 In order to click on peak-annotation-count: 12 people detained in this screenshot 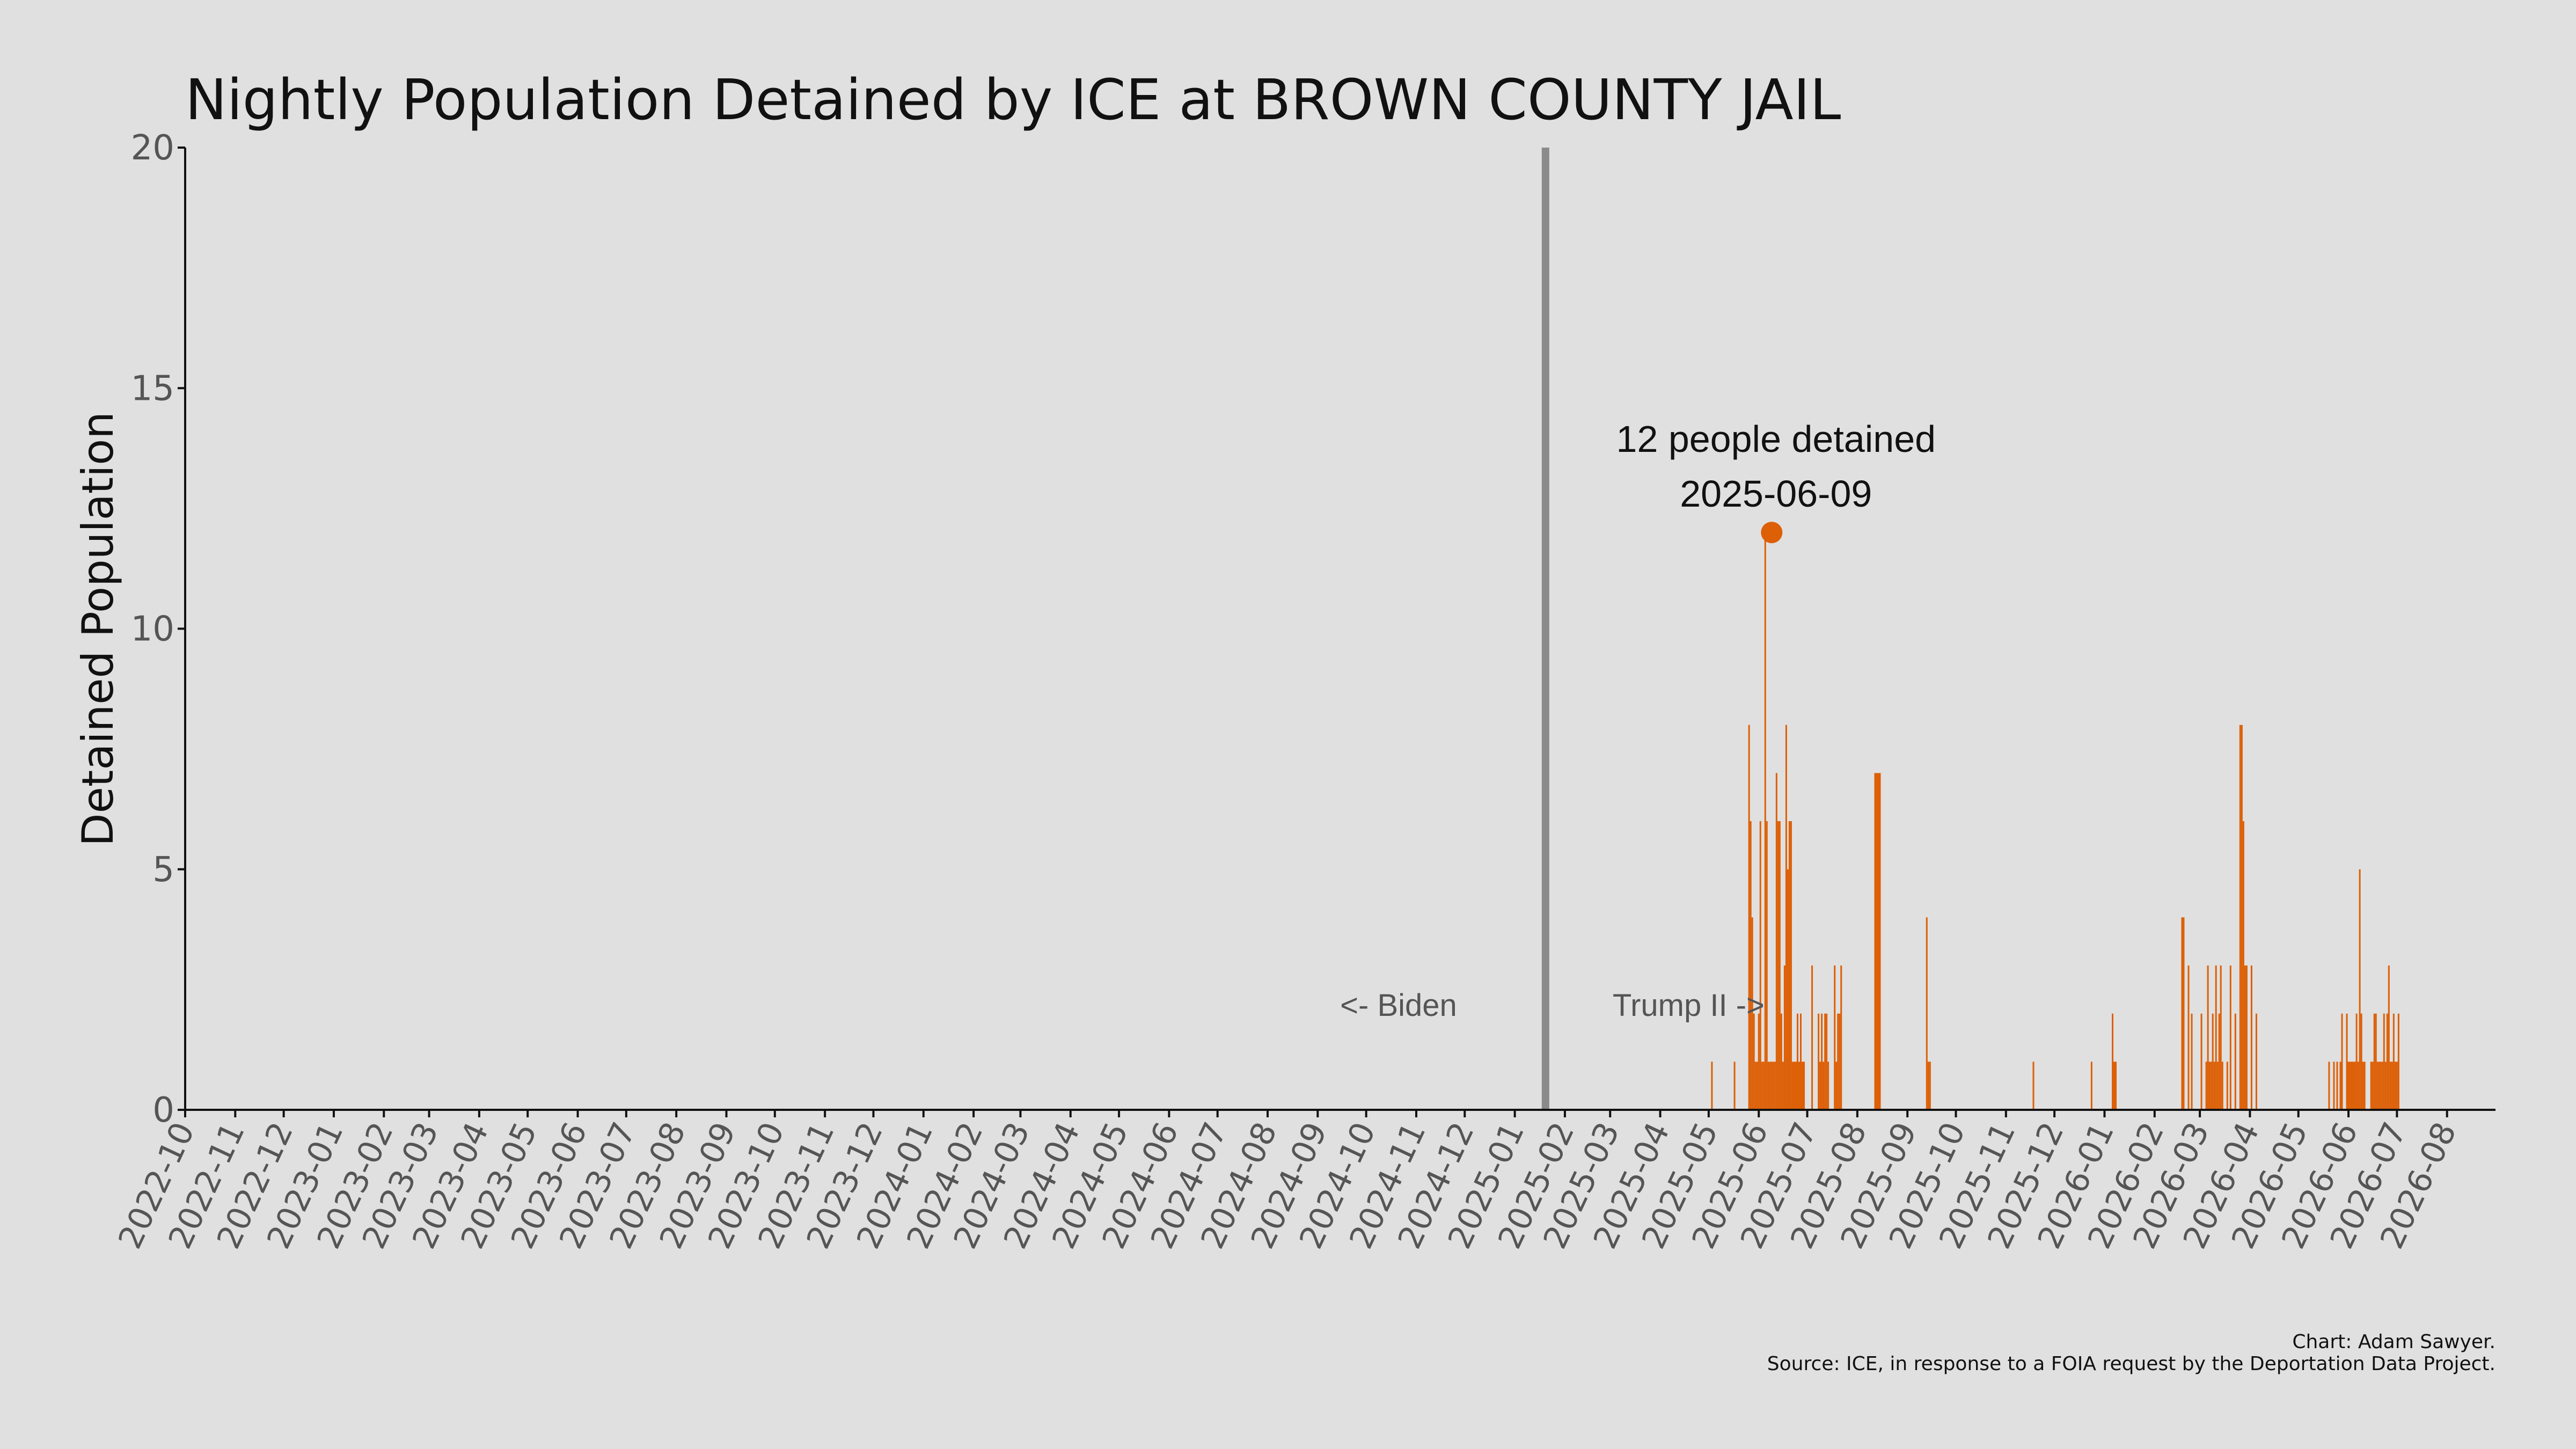, I will do `click(1776, 439)`.